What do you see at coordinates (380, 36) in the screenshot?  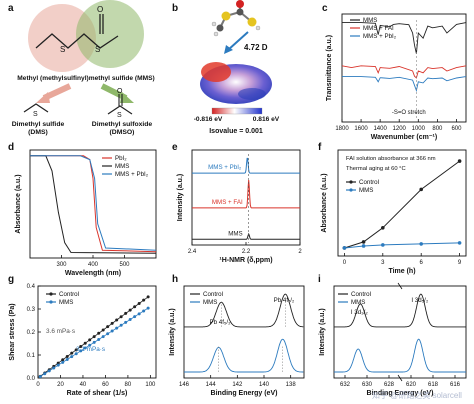 I see `panel-c-legend-label: MMS + PbI₂` at bounding box center [380, 36].